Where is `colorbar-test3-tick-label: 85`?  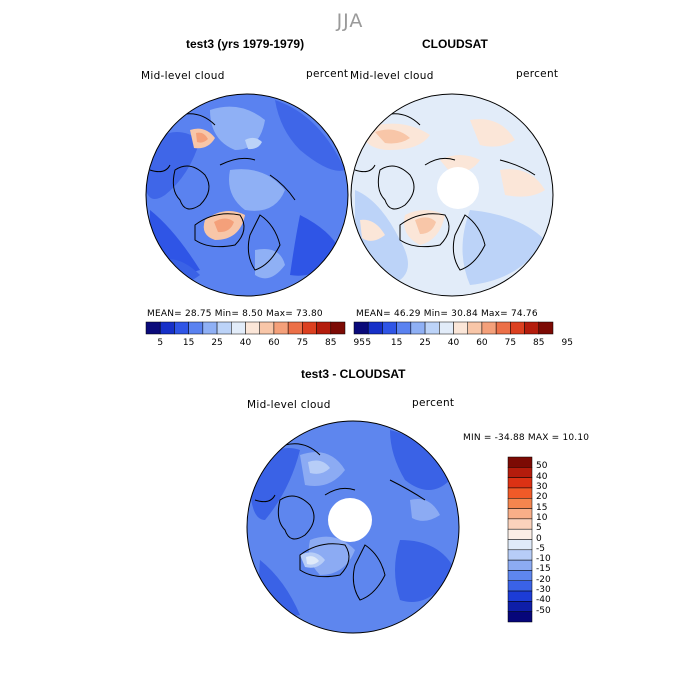
colorbar-test3-tick-label: 85 is located at coordinates (331, 343).